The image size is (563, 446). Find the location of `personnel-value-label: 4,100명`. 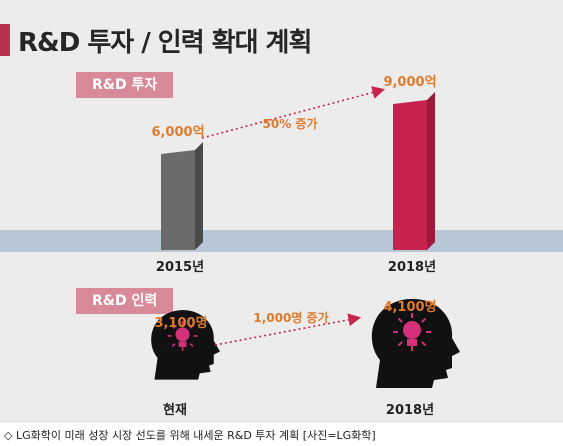

personnel-value-label: 4,100명 is located at coordinates (409, 307).